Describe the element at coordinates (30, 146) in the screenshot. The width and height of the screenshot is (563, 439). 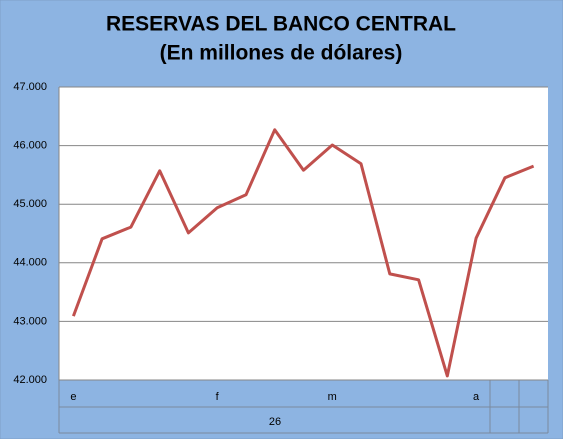
I see `y-tick-label: 46.000` at that location.